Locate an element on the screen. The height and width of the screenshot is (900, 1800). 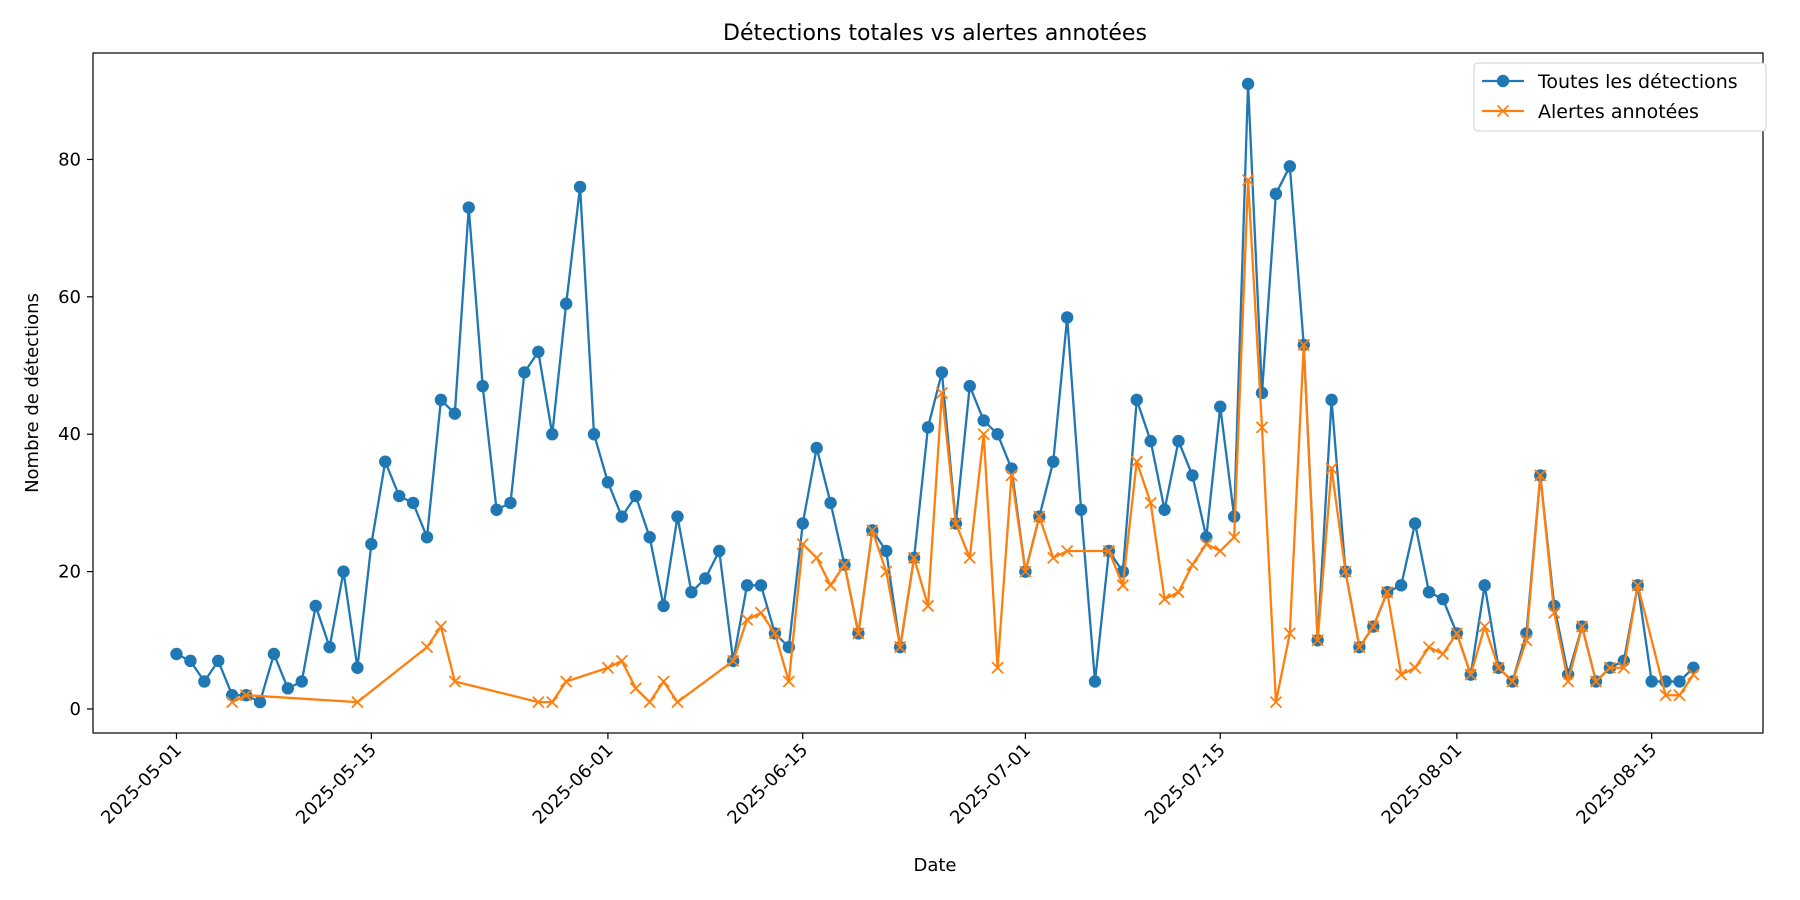
x-axis-label: Date is located at coordinates (934, 865).